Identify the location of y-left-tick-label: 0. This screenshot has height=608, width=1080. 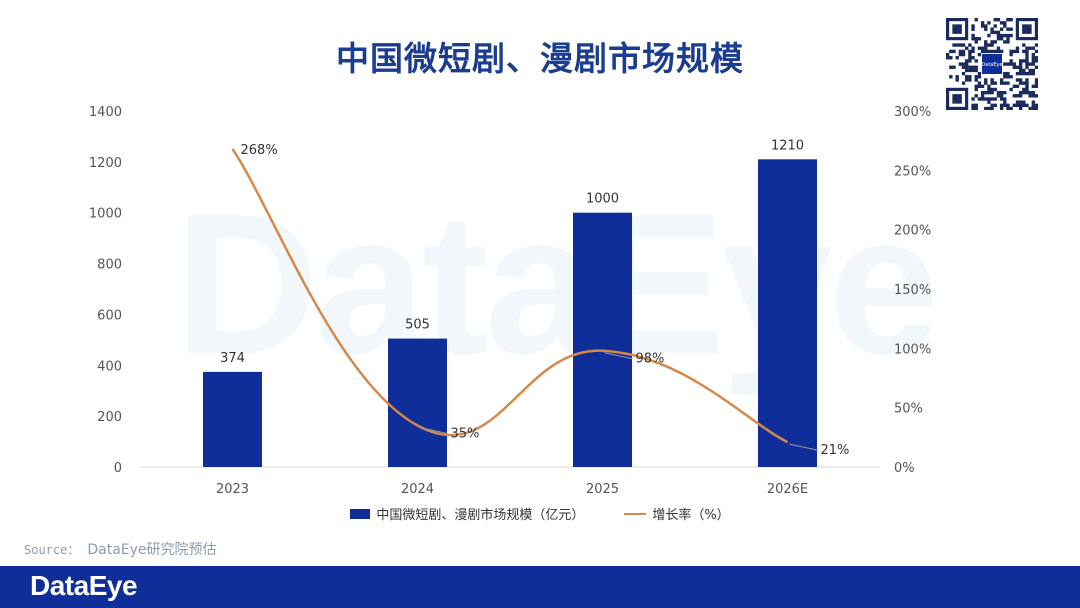
(118, 468).